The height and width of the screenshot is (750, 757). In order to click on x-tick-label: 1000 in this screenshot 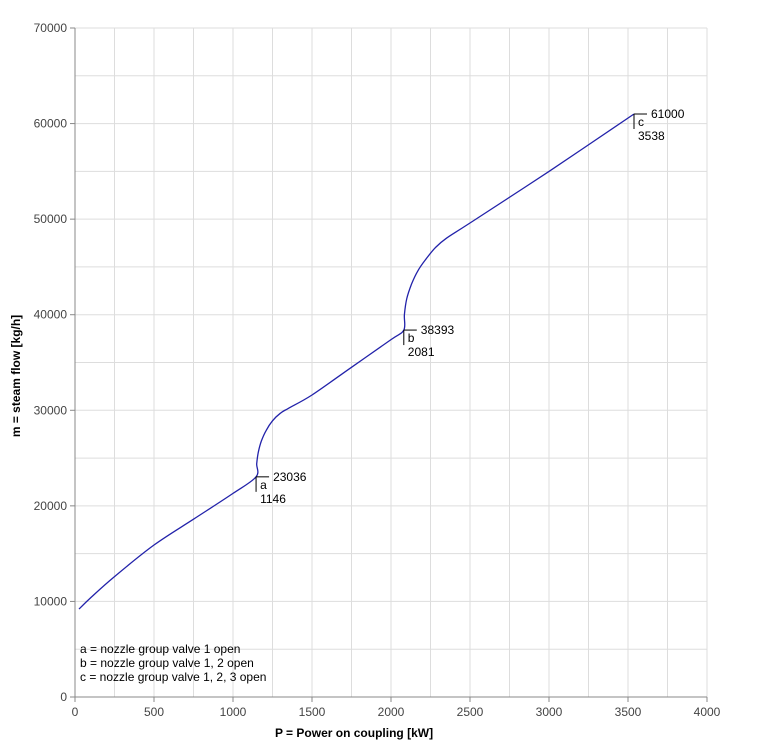, I will do `click(233, 712)`.